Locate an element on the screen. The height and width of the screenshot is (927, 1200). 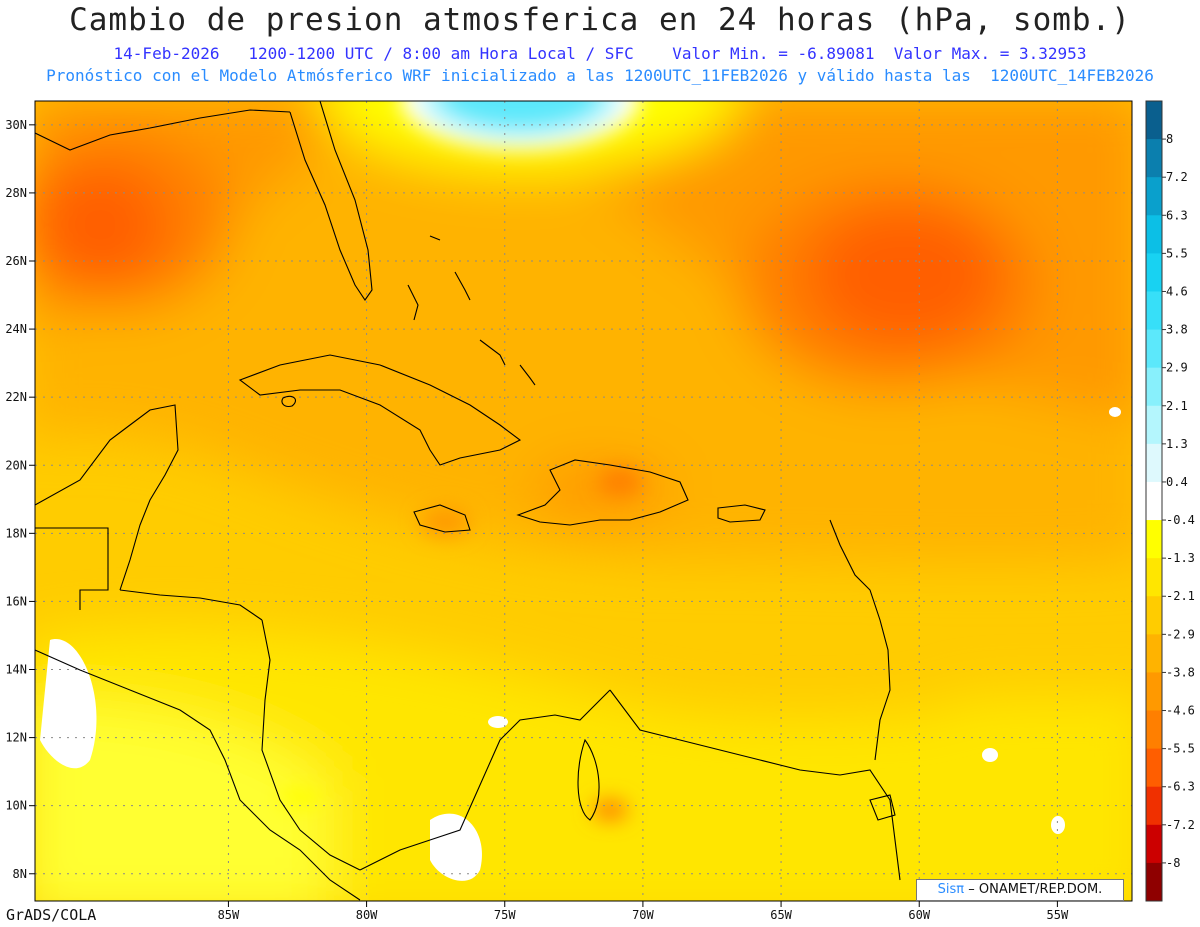
colorbar-label: 2.9 is located at coordinates (1177, 368).